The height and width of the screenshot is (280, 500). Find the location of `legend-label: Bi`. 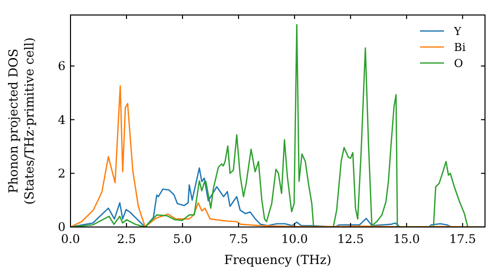

legend-label: Bi is located at coordinates (460, 47).